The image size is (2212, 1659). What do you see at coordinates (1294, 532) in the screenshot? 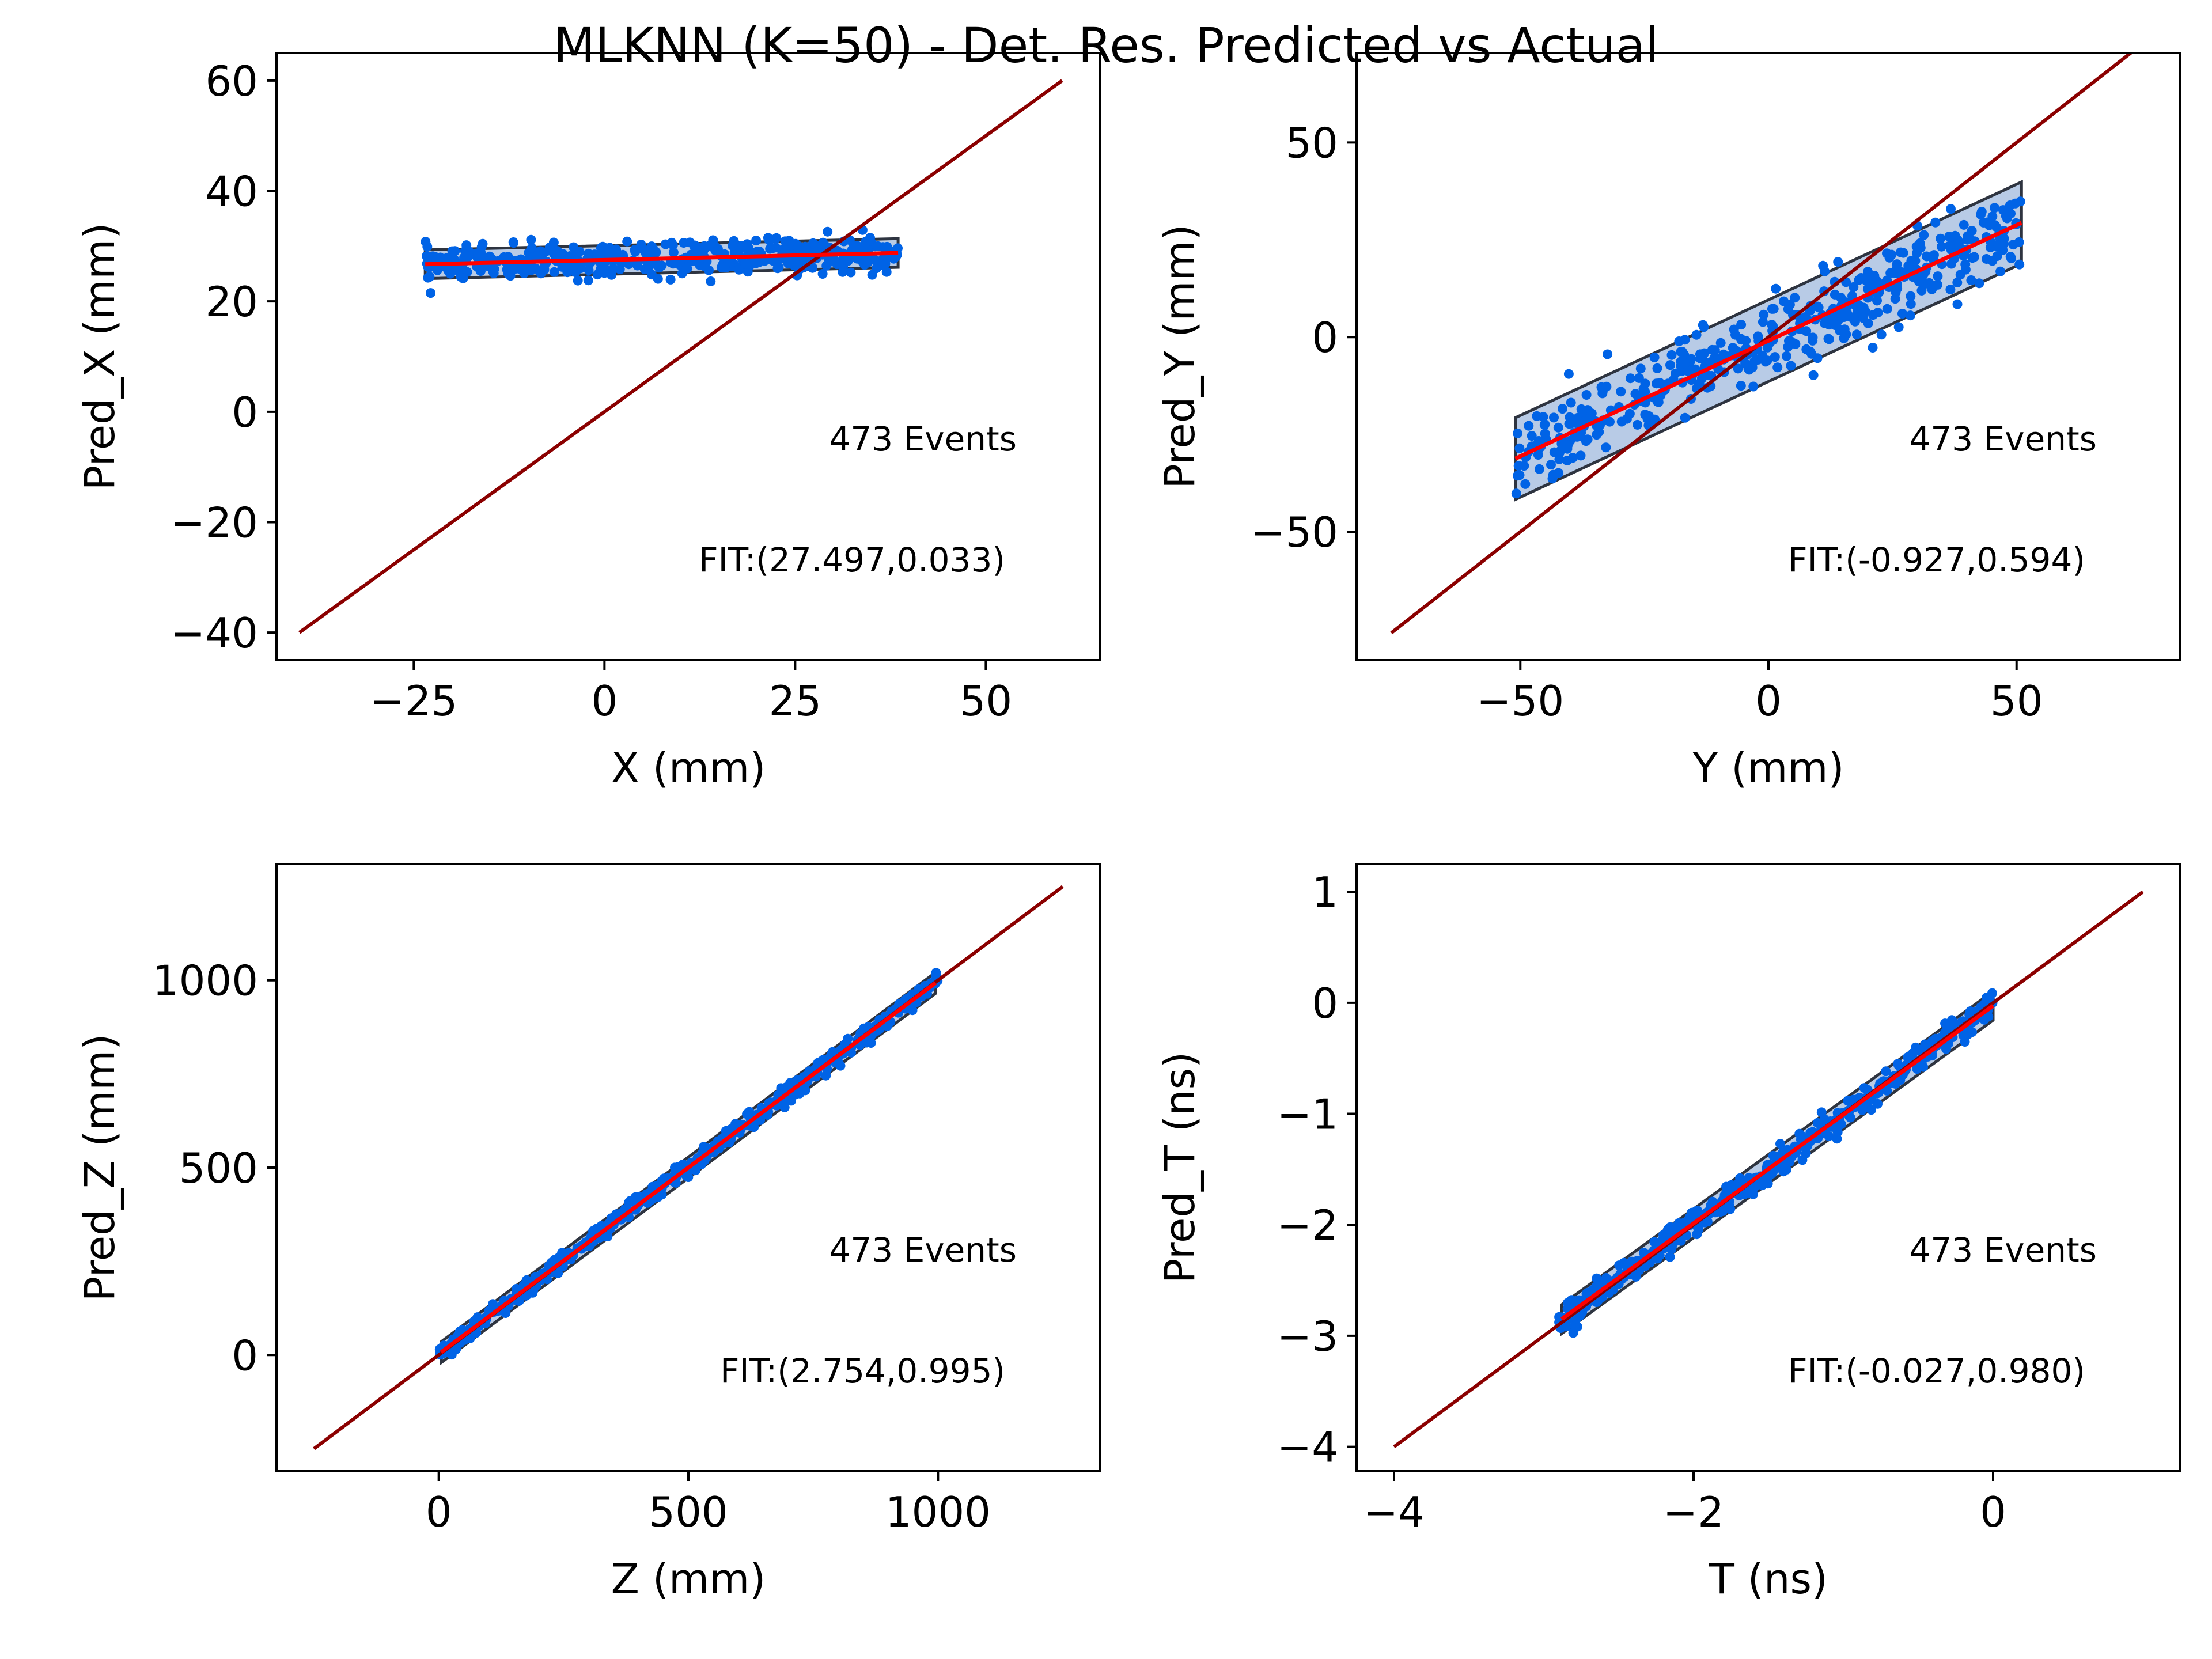
I see `y-tick-label: −50` at bounding box center [1294, 532].